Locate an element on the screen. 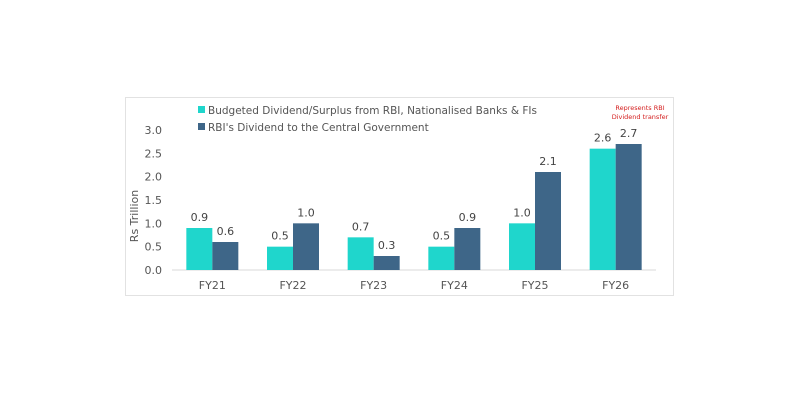  bar-fy26-series1 is located at coordinates (602, 209).